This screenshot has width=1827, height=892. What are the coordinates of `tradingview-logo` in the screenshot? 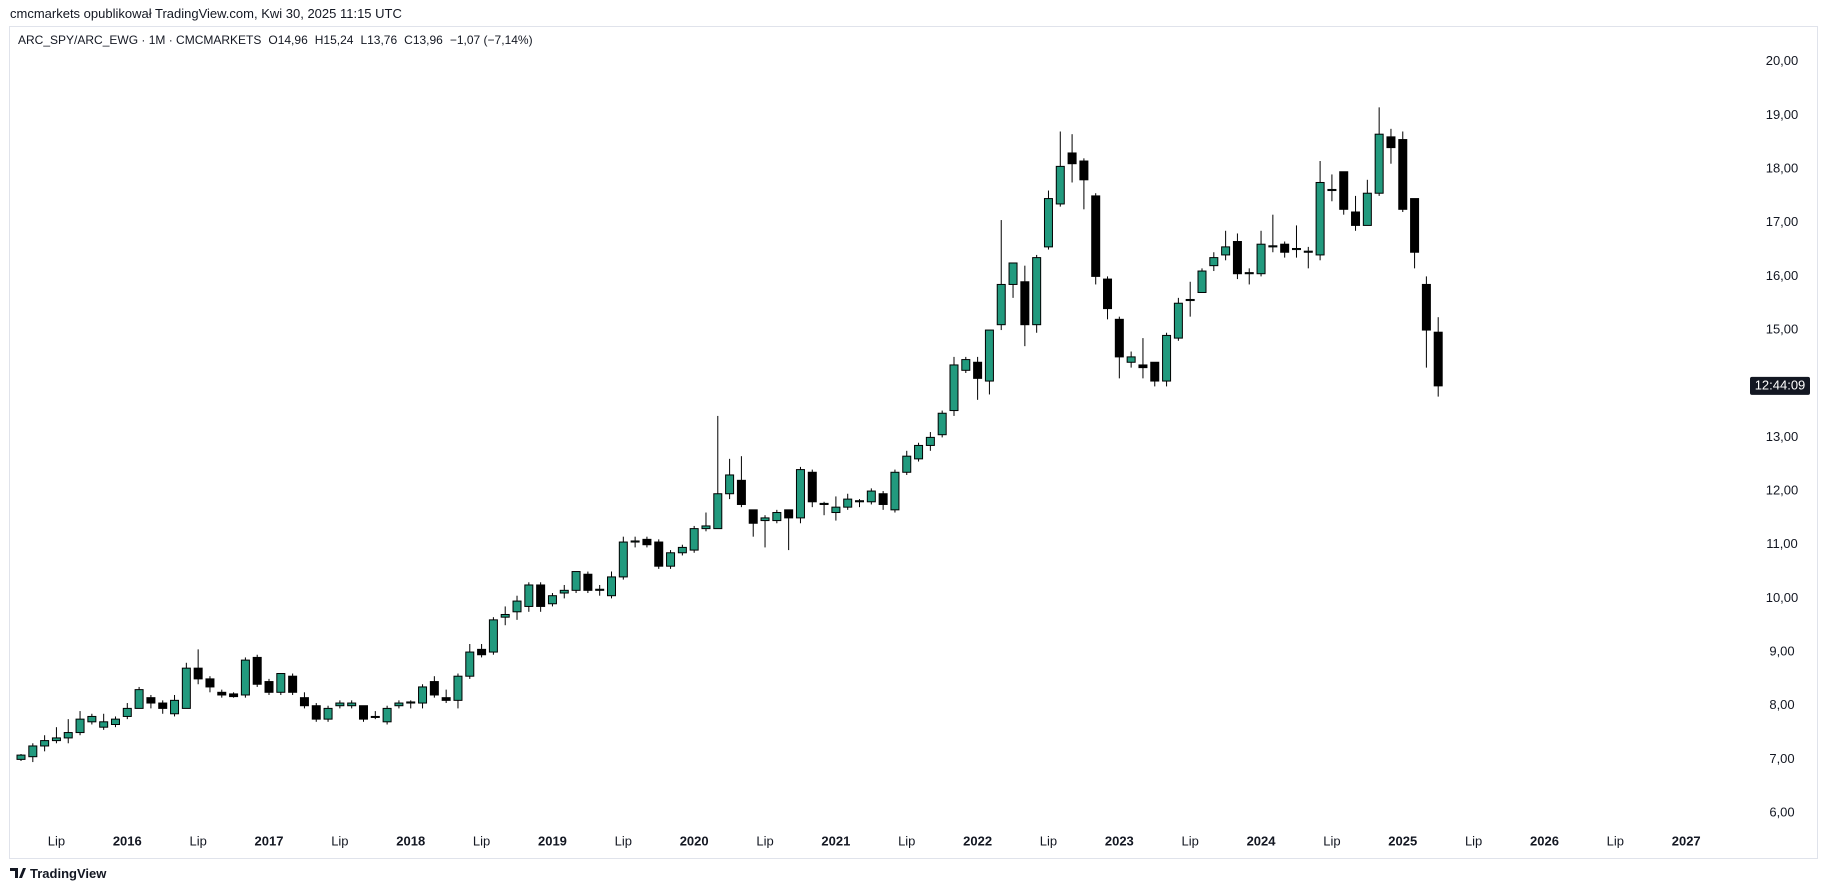 It's located at (18, 873).